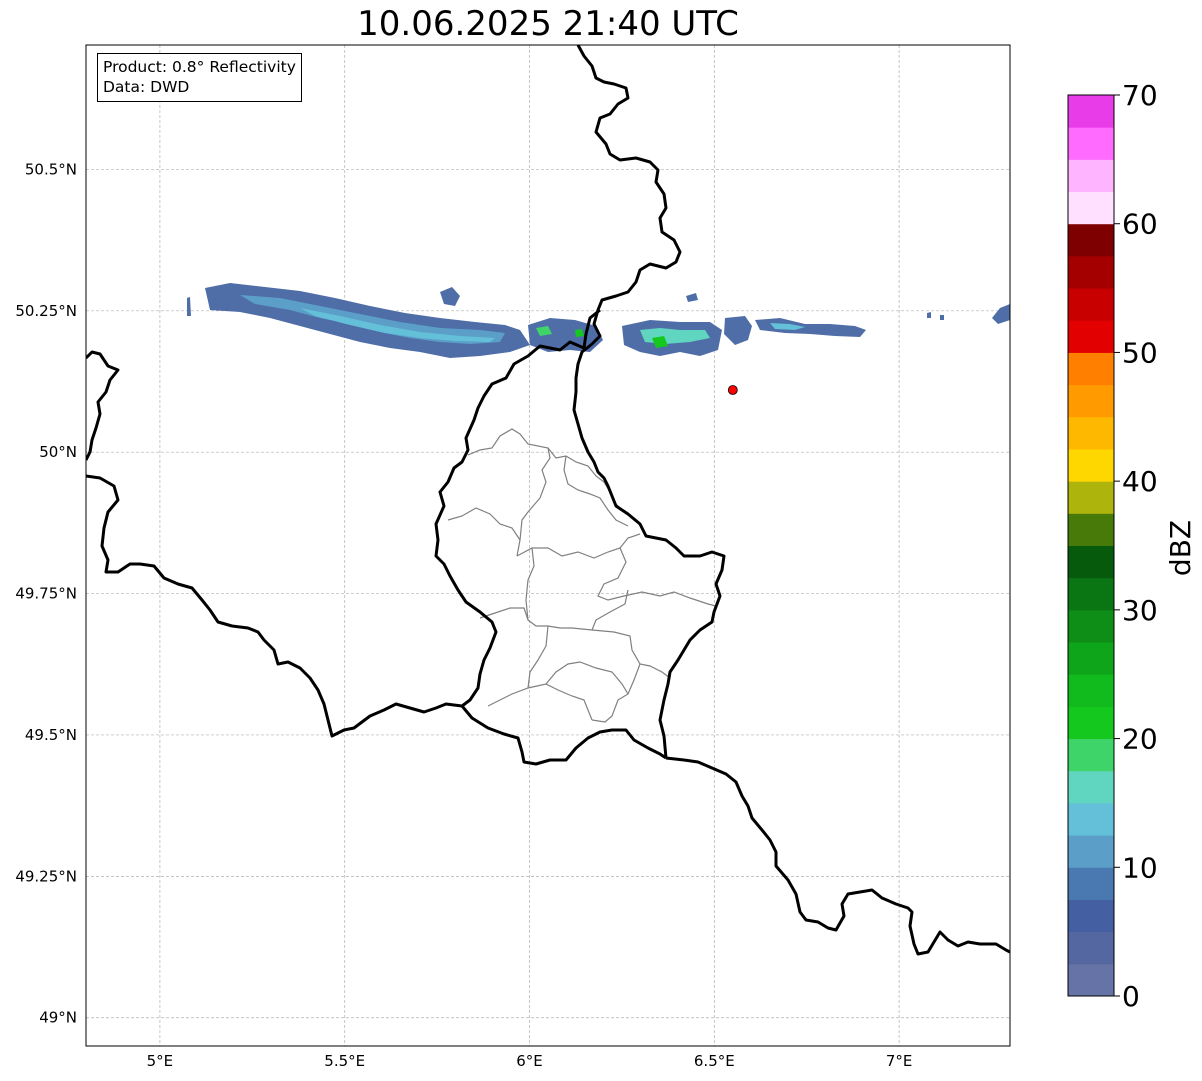 The image size is (1202, 1081). What do you see at coordinates (344, 1061) in the screenshot?
I see `lon-tick-label: 5.5°E` at bounding box center [344, 1061].